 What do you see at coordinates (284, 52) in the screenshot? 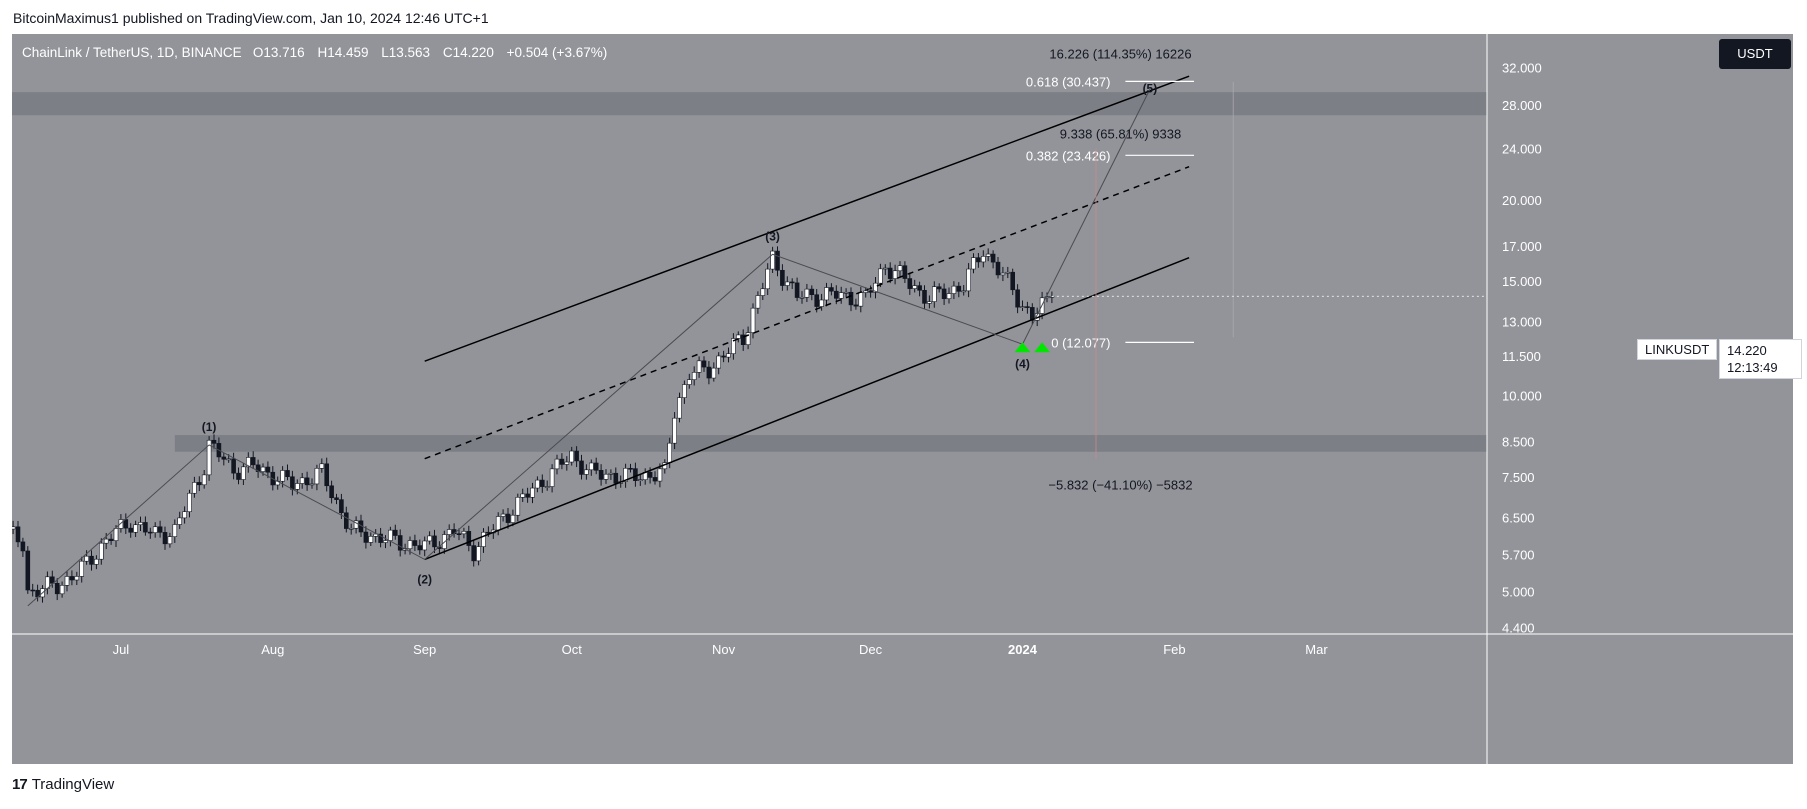
I see `open-value: 13.716` at bounding box center [284, 52].